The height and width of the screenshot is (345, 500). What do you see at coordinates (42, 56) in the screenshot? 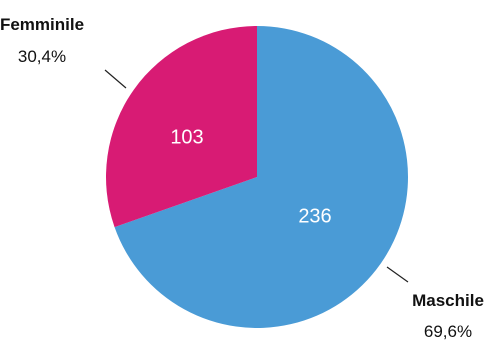
I see `slice-percent-label-femminile: 30,4%` at bounding box center [42, 56].